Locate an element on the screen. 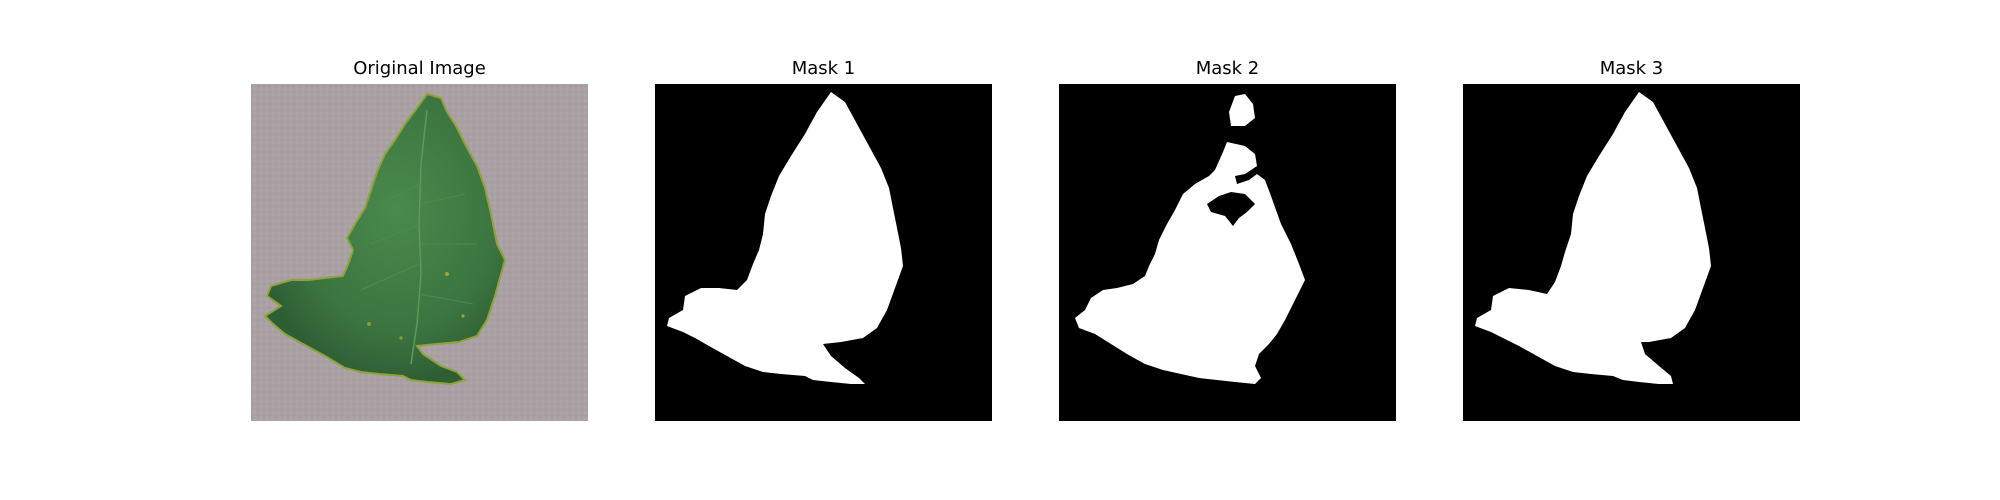 The image size is (2000, 500). panel-title-original: Original Image is located at coordinates (419, 68).